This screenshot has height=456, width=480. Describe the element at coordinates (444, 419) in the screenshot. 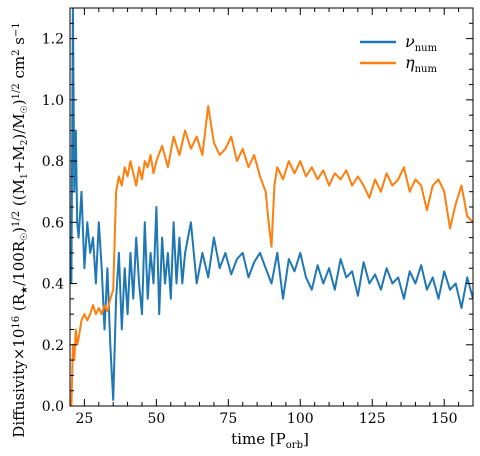

I see `x-tick-label: 150` at that location.